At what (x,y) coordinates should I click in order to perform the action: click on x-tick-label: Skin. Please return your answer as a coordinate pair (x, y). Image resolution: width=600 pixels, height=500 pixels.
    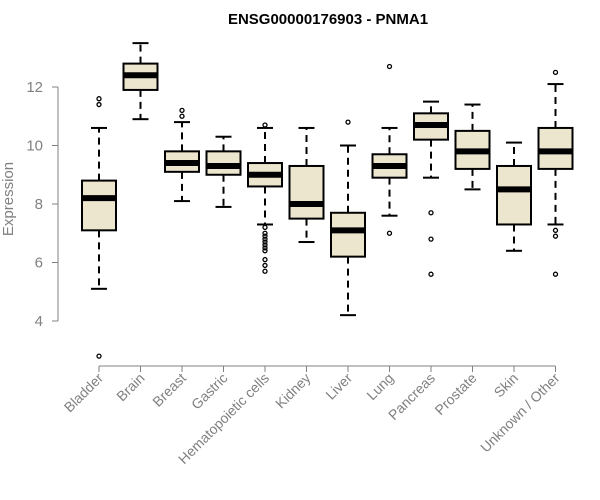
    Looking at the image, I should click on (506, 385).